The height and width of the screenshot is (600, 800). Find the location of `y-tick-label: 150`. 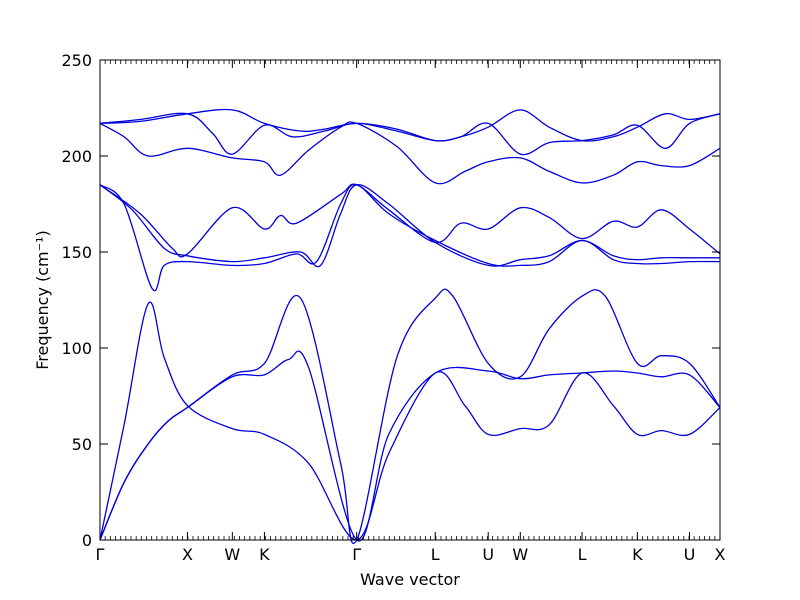

y-tick-label: 150 is located at coordinates (76, 252).